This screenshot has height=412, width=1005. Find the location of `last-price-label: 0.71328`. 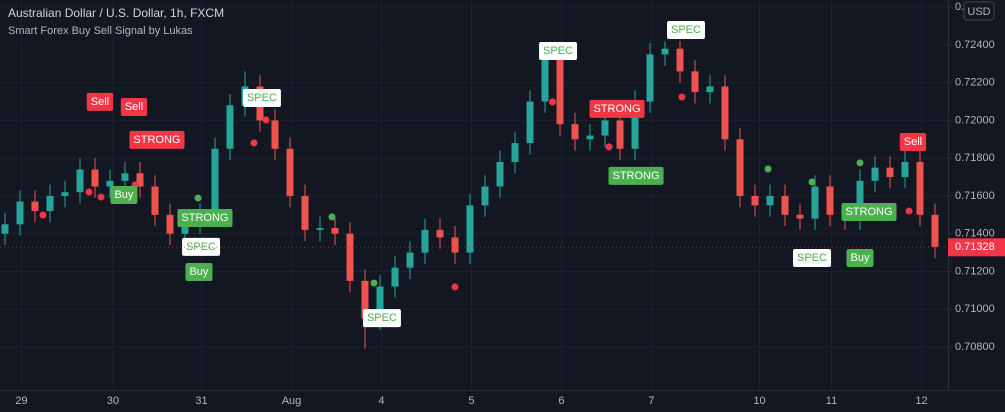

last-price-label: 0.71328 is located at coordinates (975, 247).